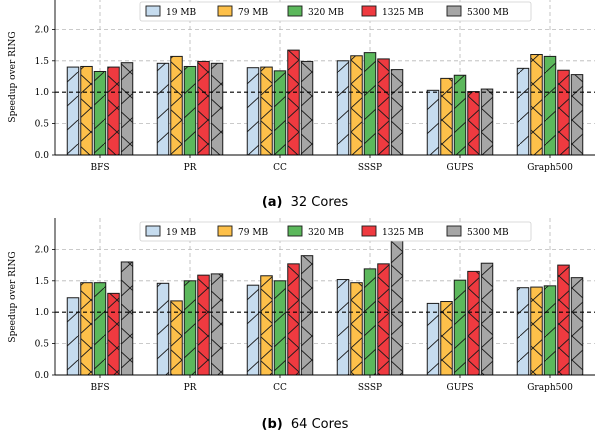  What do you see at coordinates (403, 233) in the screenshot?
I see `legend-label: 1325 MB` at bounding box center [403, 233].